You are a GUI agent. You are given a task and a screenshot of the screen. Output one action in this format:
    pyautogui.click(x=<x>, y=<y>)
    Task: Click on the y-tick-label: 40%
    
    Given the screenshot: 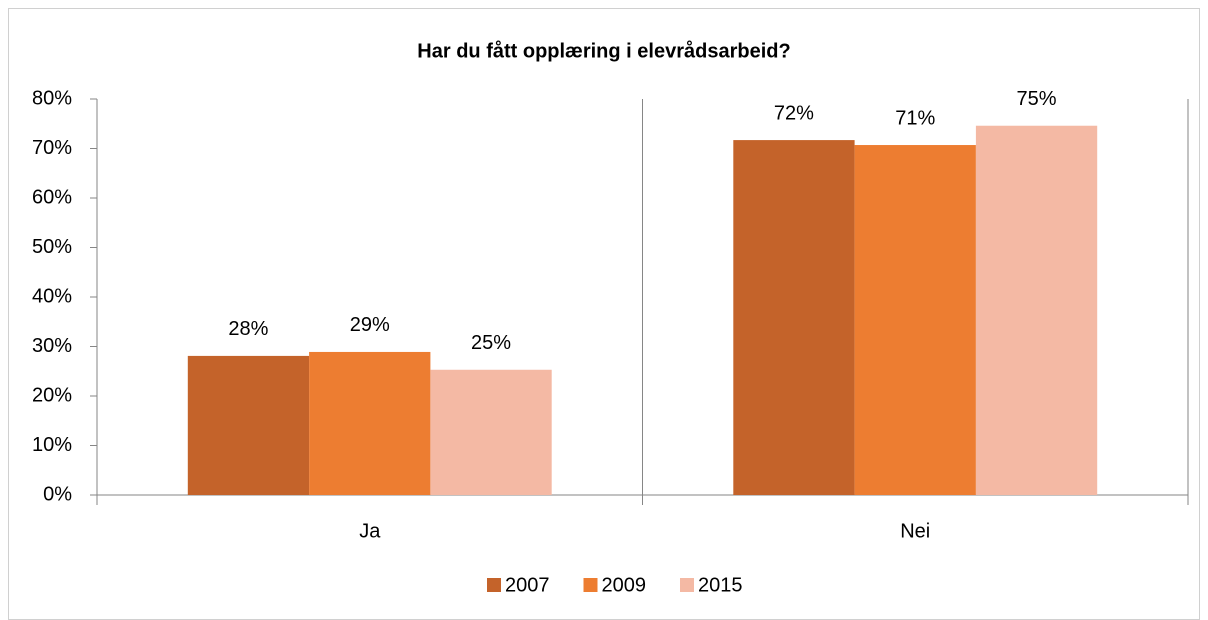 What is the action you would take?
    pyautogui.click(x=52, y=296)
    